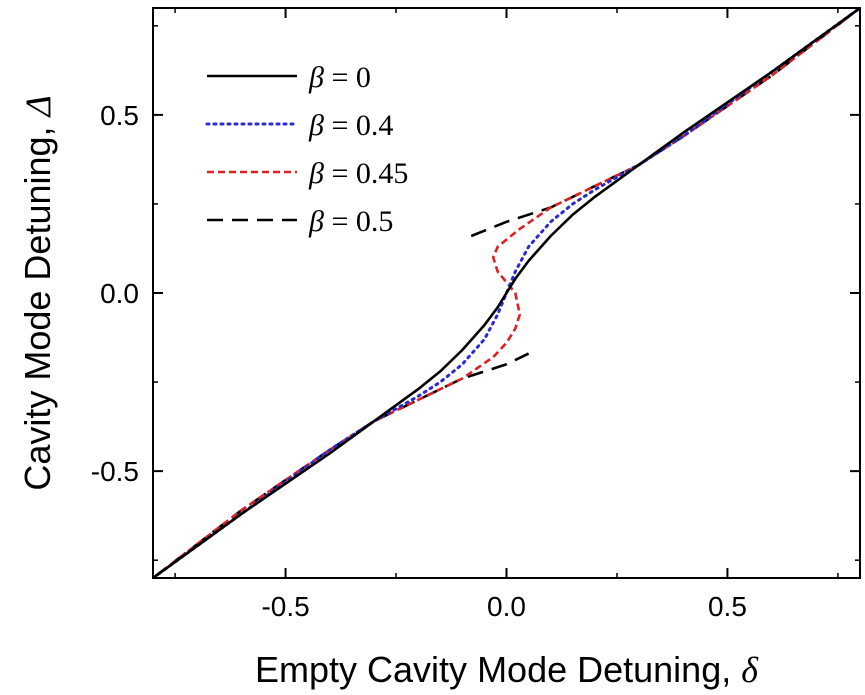 The width and height of the screenshot is (865, 695). What do you see at coordinates (506, 606) in the screenshot?
I see `x-tick-label: 0.0` at bounding box center [506, 606].